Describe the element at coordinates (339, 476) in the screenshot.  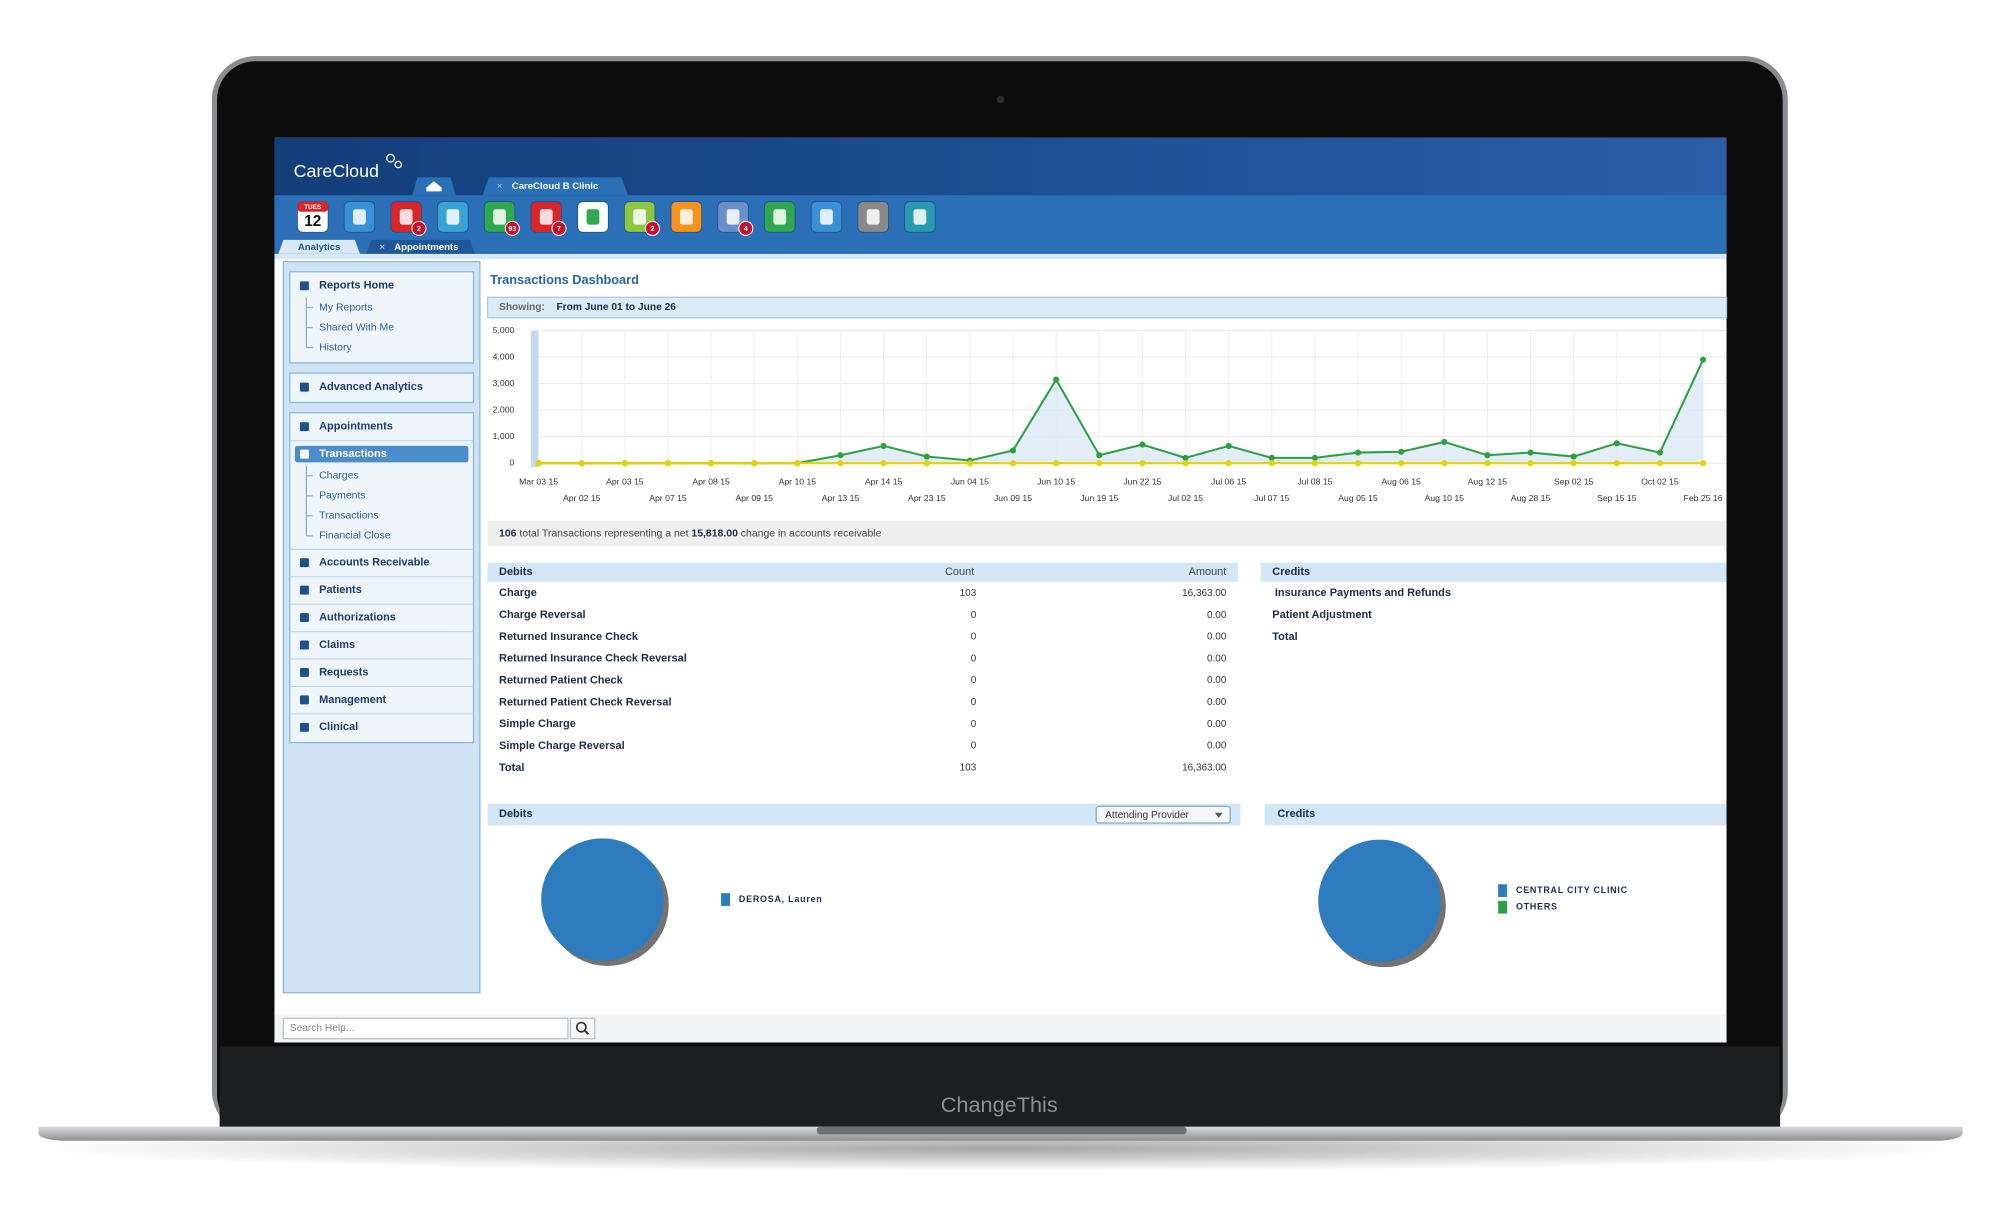
I see `sidebar-item: Charges` at that location.